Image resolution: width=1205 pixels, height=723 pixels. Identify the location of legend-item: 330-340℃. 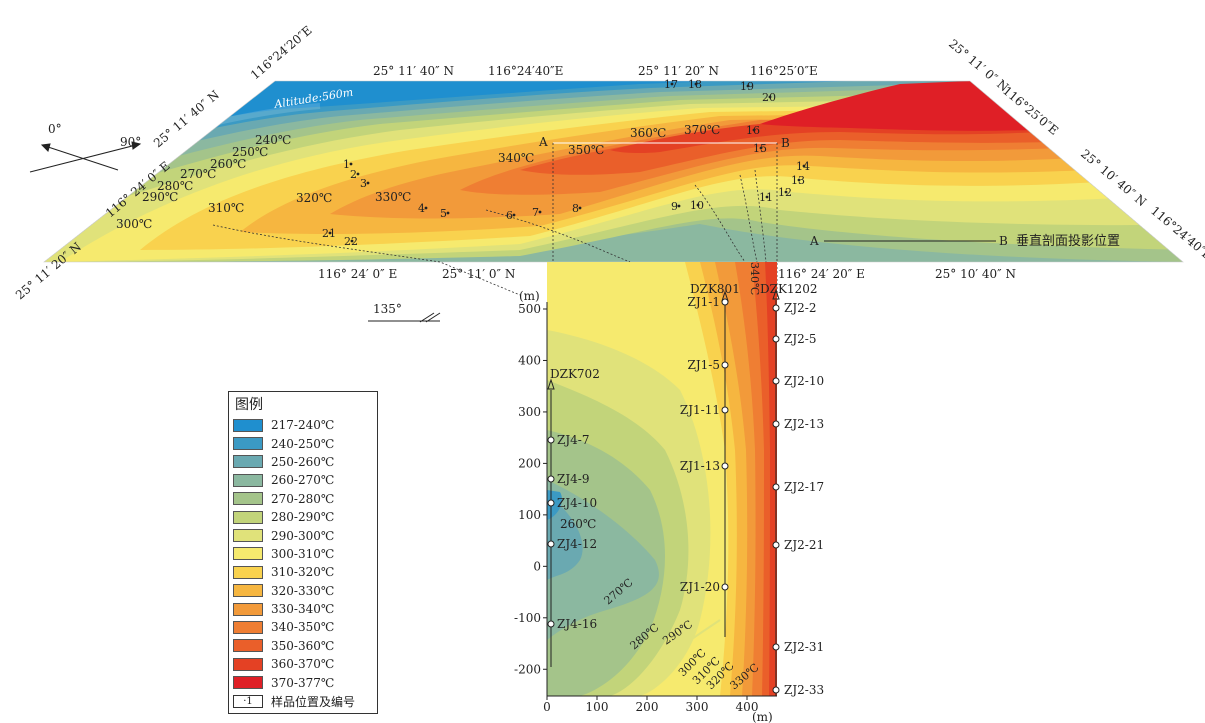
(303, 609).